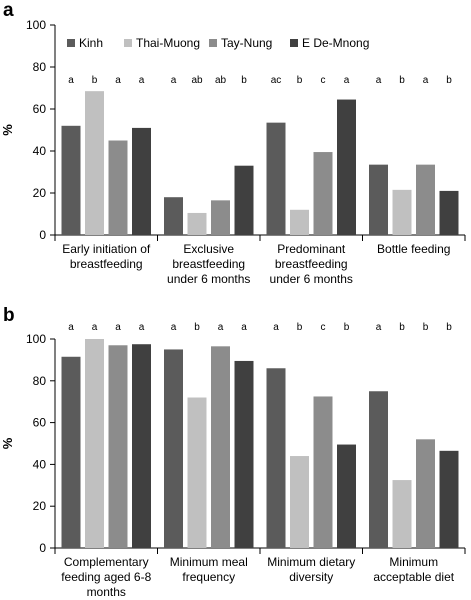 Image resolution: width=471 pixels, height=600 pixels. I want to click on x-category-label: feeding aged 6-8, so click(106, 577).